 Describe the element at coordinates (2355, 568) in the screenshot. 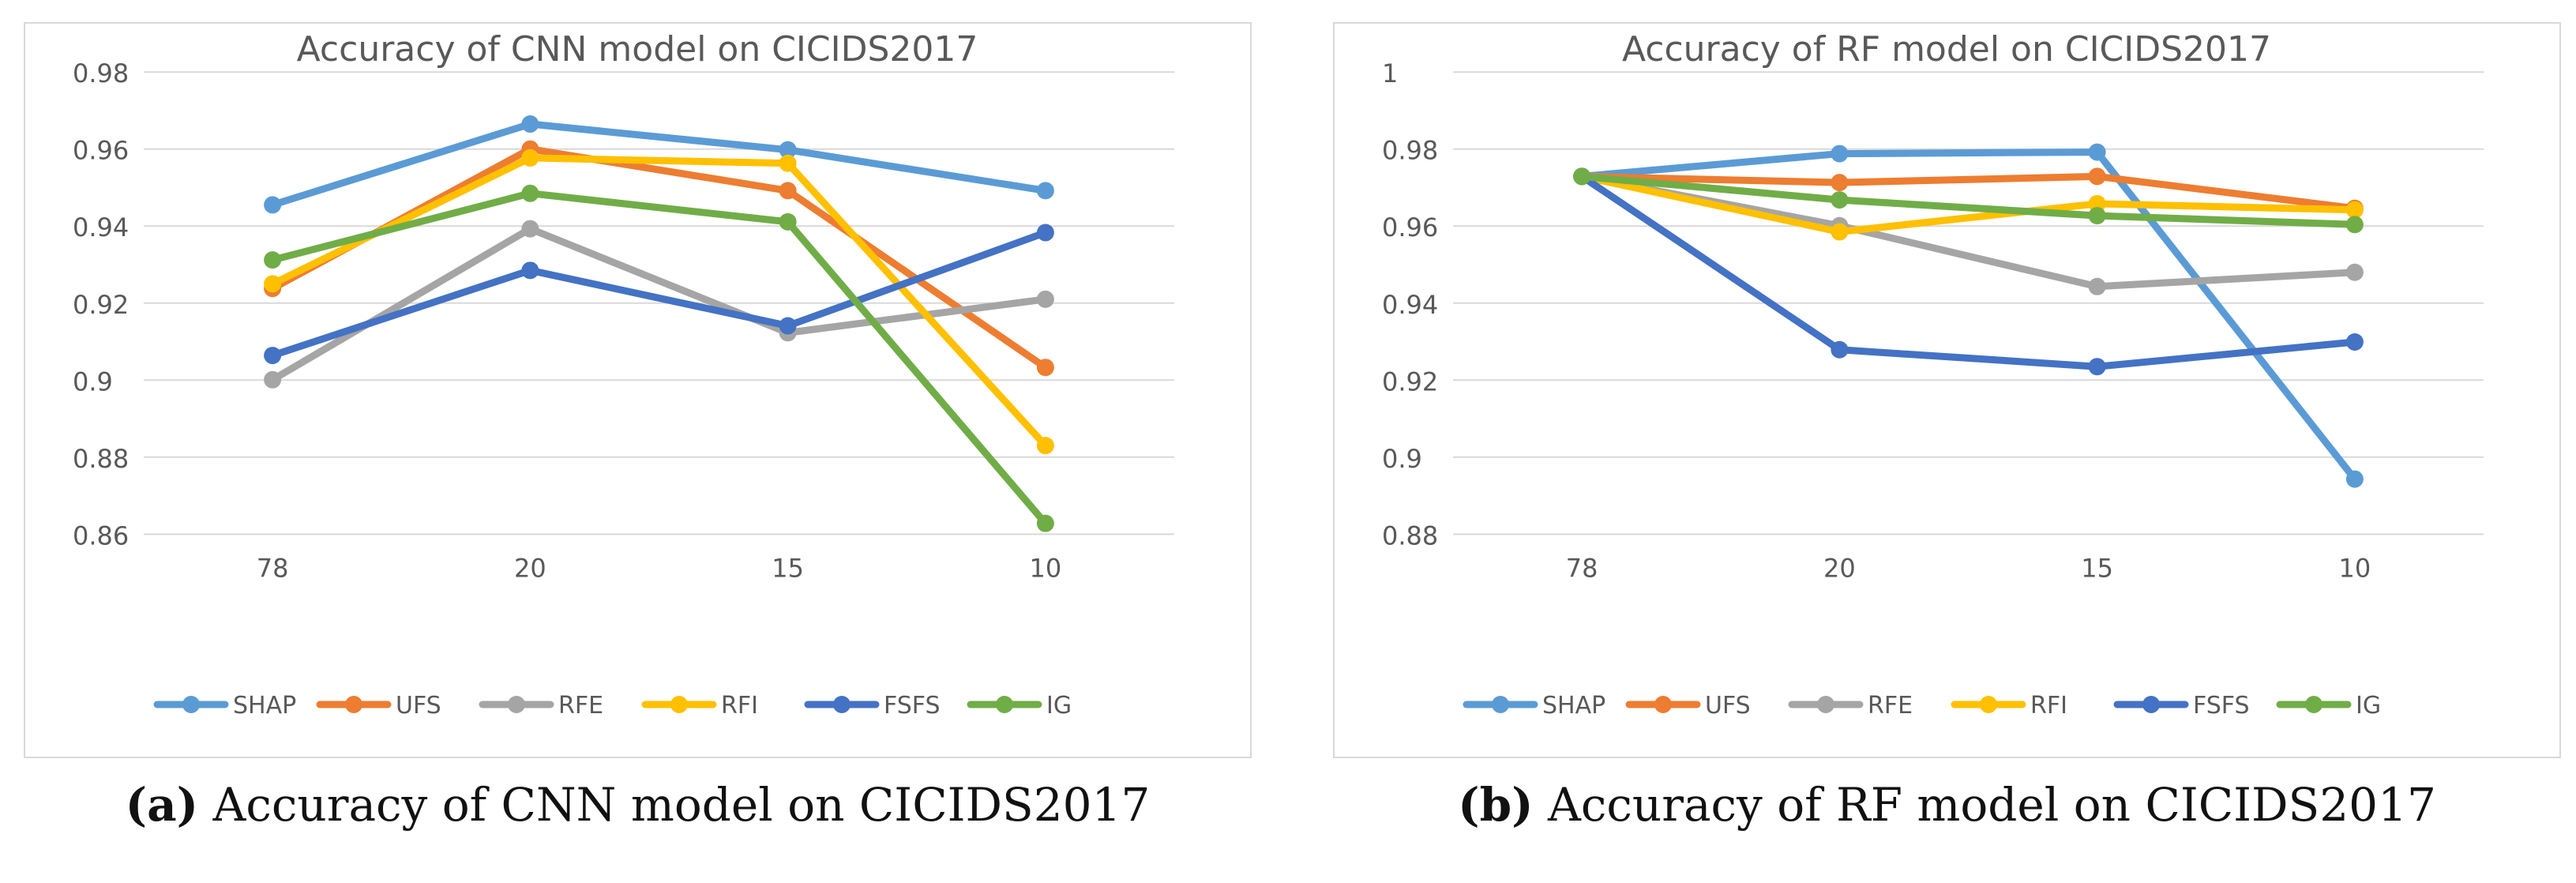

I see `rf-x-tick-label: 10` at that location.